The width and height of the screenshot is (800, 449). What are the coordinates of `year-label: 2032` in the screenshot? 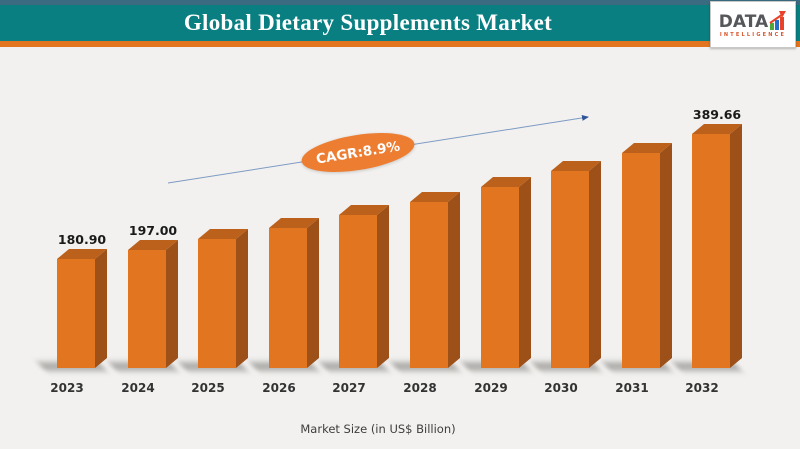 It's located at (702, 388).